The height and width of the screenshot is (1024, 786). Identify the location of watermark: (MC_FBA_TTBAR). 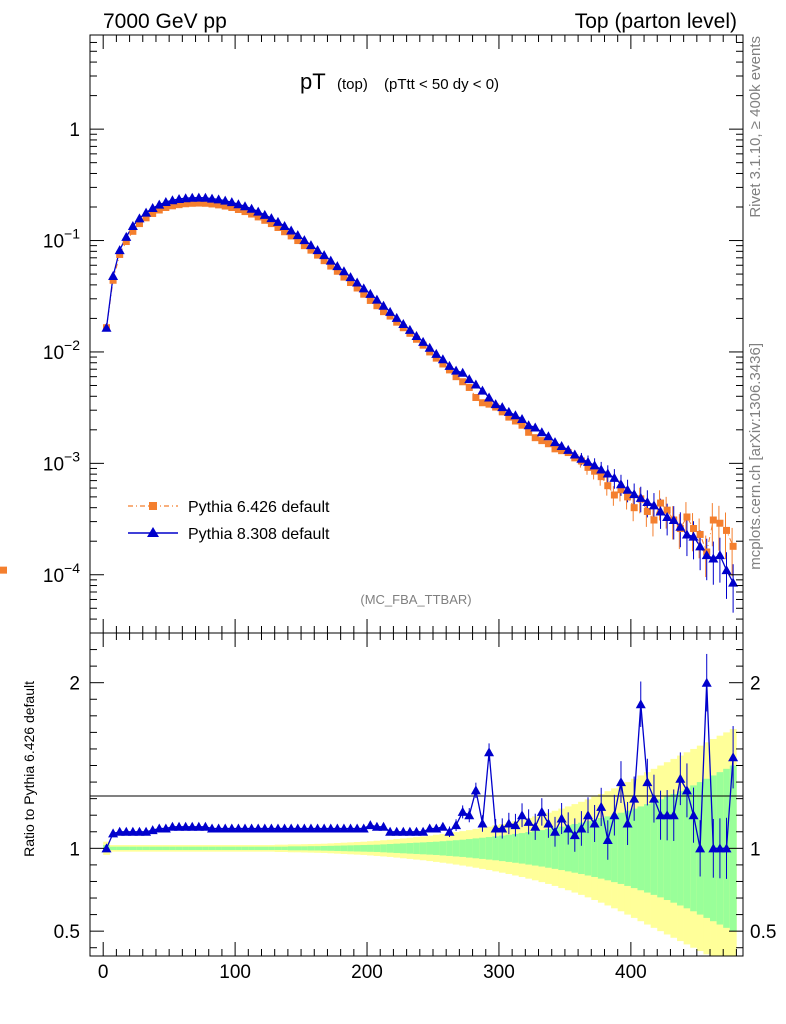
(415, 599).